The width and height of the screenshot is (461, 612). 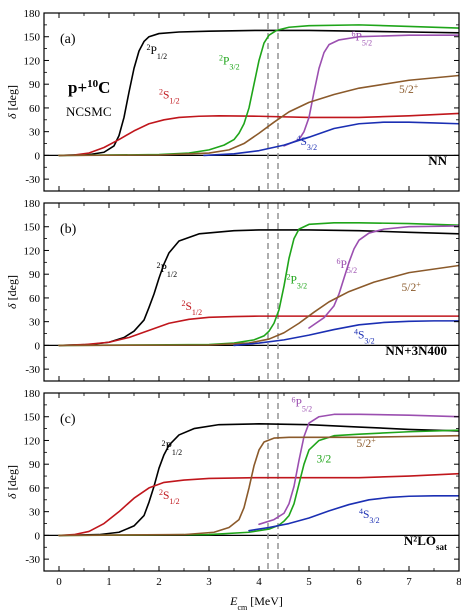 What do you see at coordinates (68, 419) in the screenshot?
I see `panel-letter: (c)` at bounding box center [68, 419].